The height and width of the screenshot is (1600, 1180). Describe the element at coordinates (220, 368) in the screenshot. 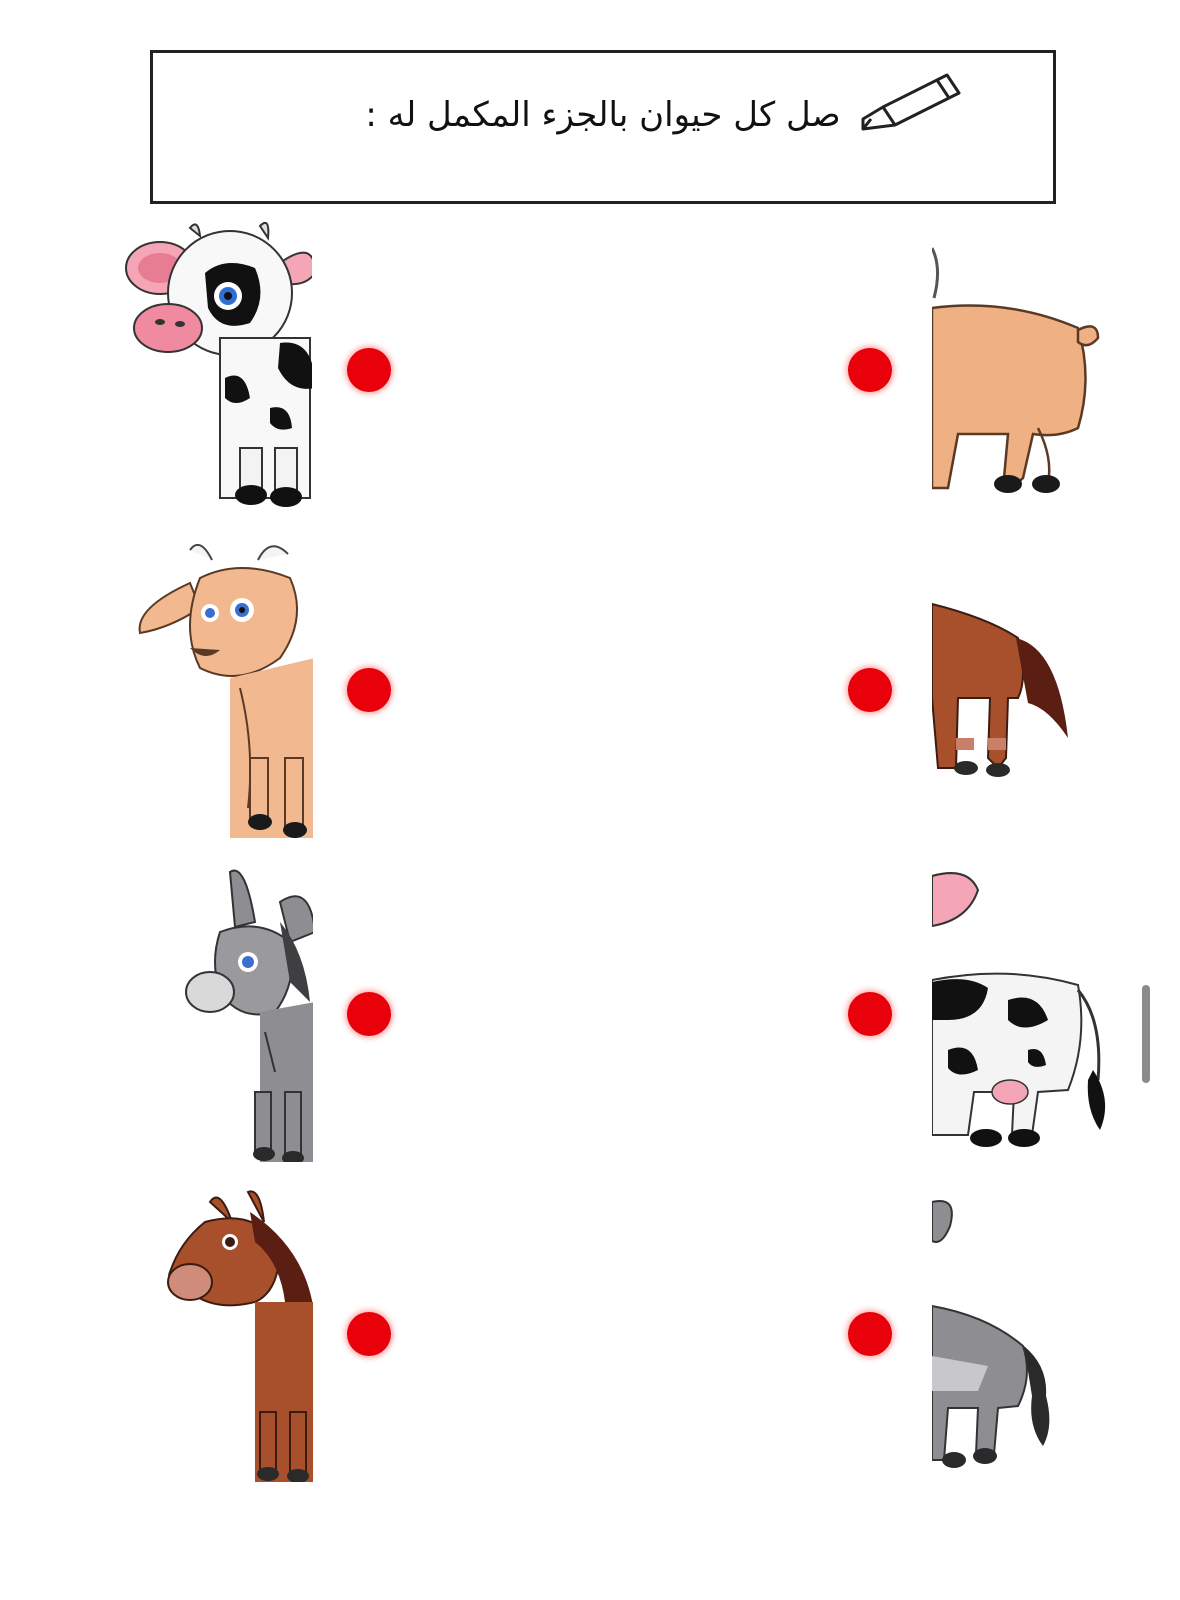

I see `cow-head-image` at that location.